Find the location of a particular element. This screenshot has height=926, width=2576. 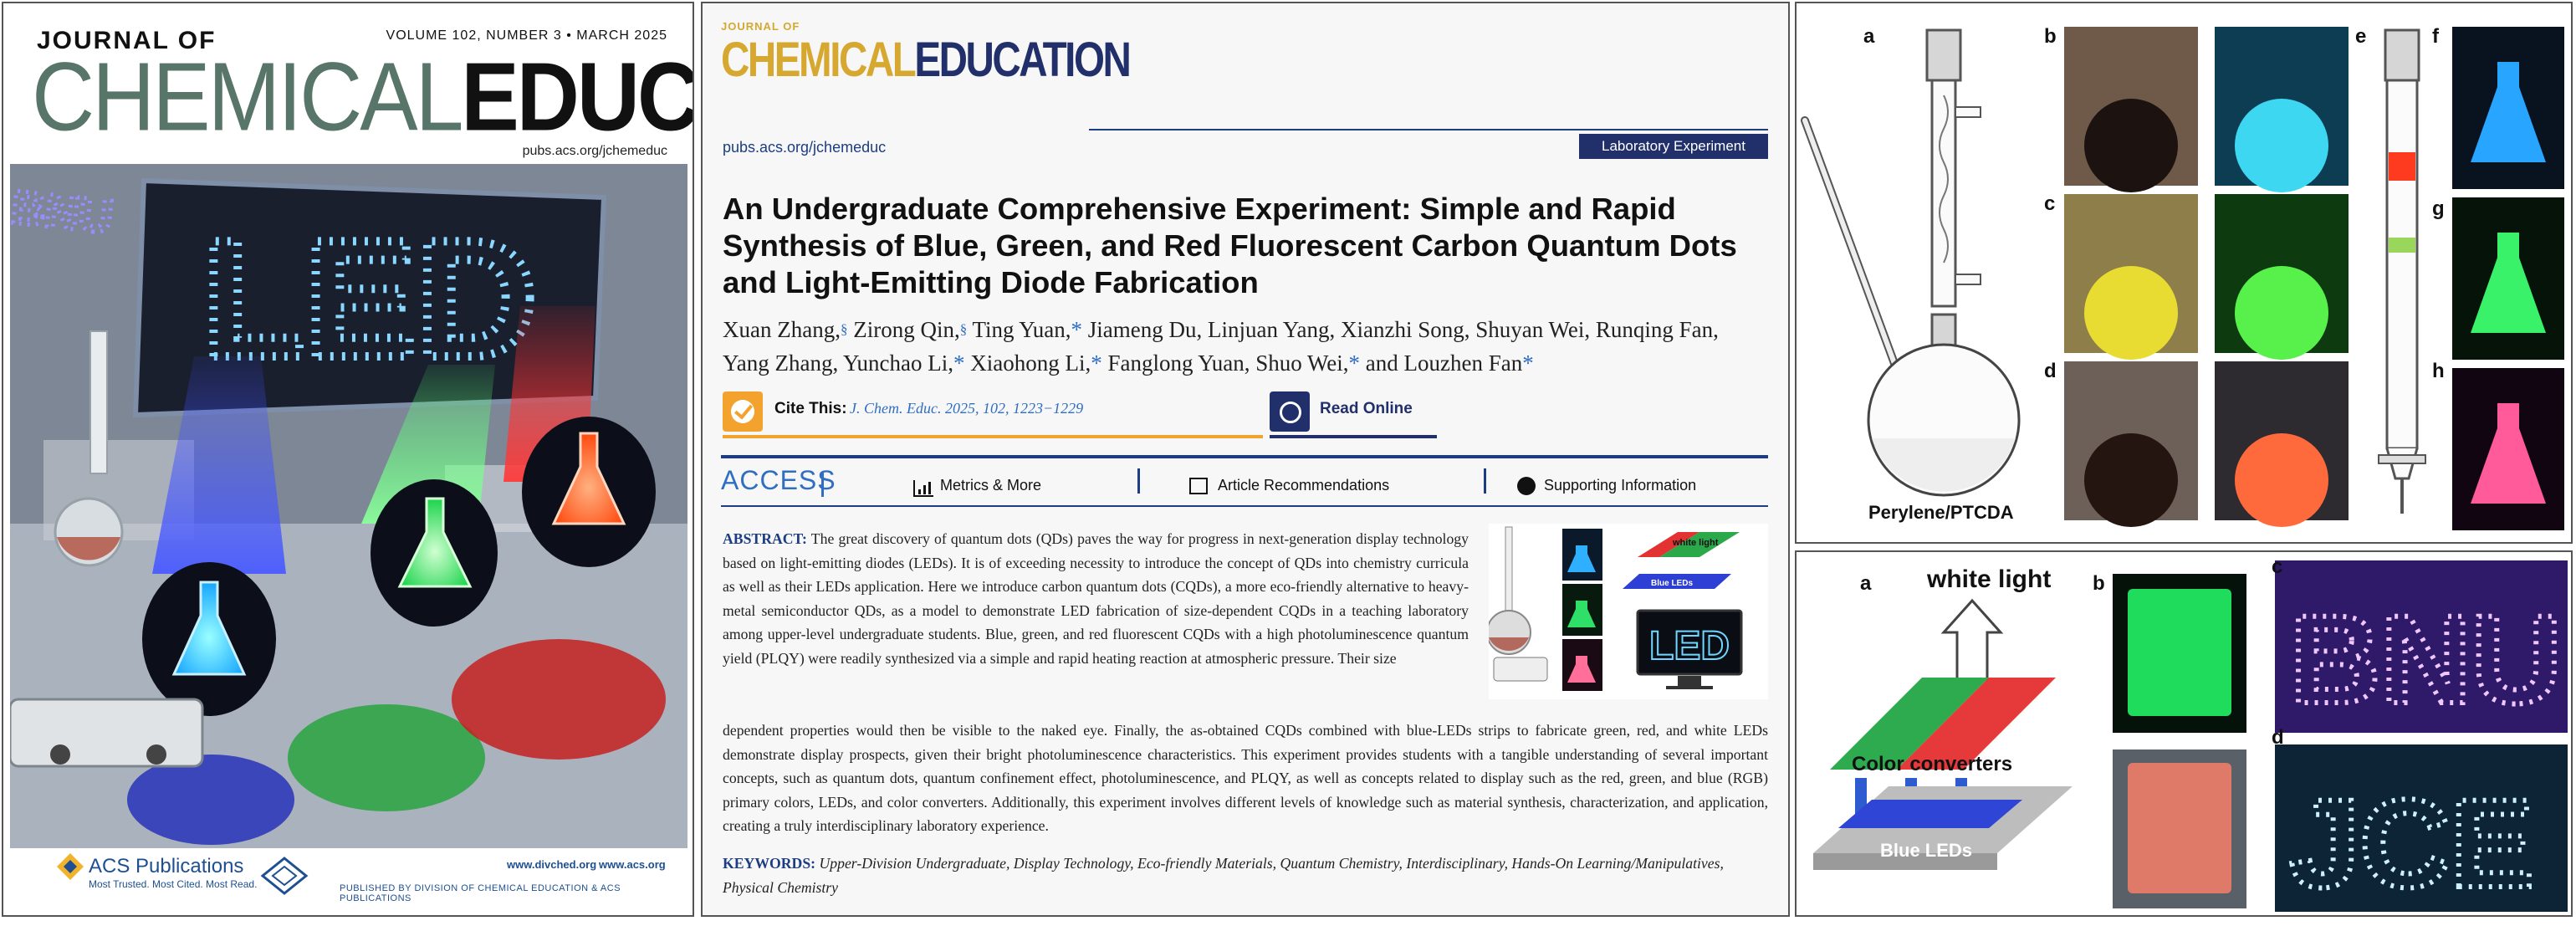

supporting-information-link: Supporting Information is located at coordinates (1620, 485).